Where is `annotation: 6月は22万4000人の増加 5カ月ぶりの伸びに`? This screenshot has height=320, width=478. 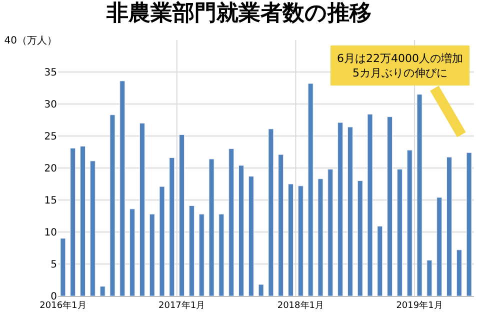 annotation: 6月は22万4000人の増加 5カ月ぶりの伸びに is located at coordinates (400, 66).